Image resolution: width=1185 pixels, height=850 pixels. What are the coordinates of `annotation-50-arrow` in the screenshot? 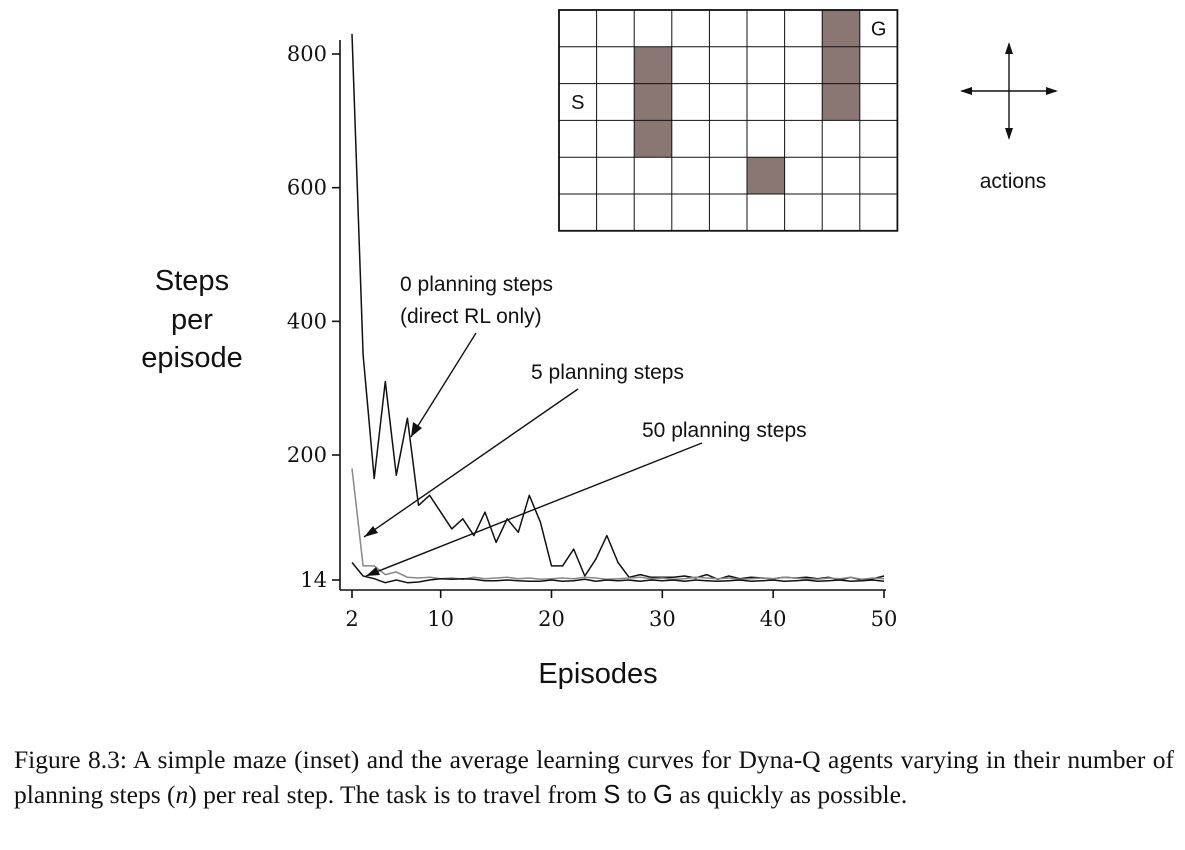 It's located at (534, 509).